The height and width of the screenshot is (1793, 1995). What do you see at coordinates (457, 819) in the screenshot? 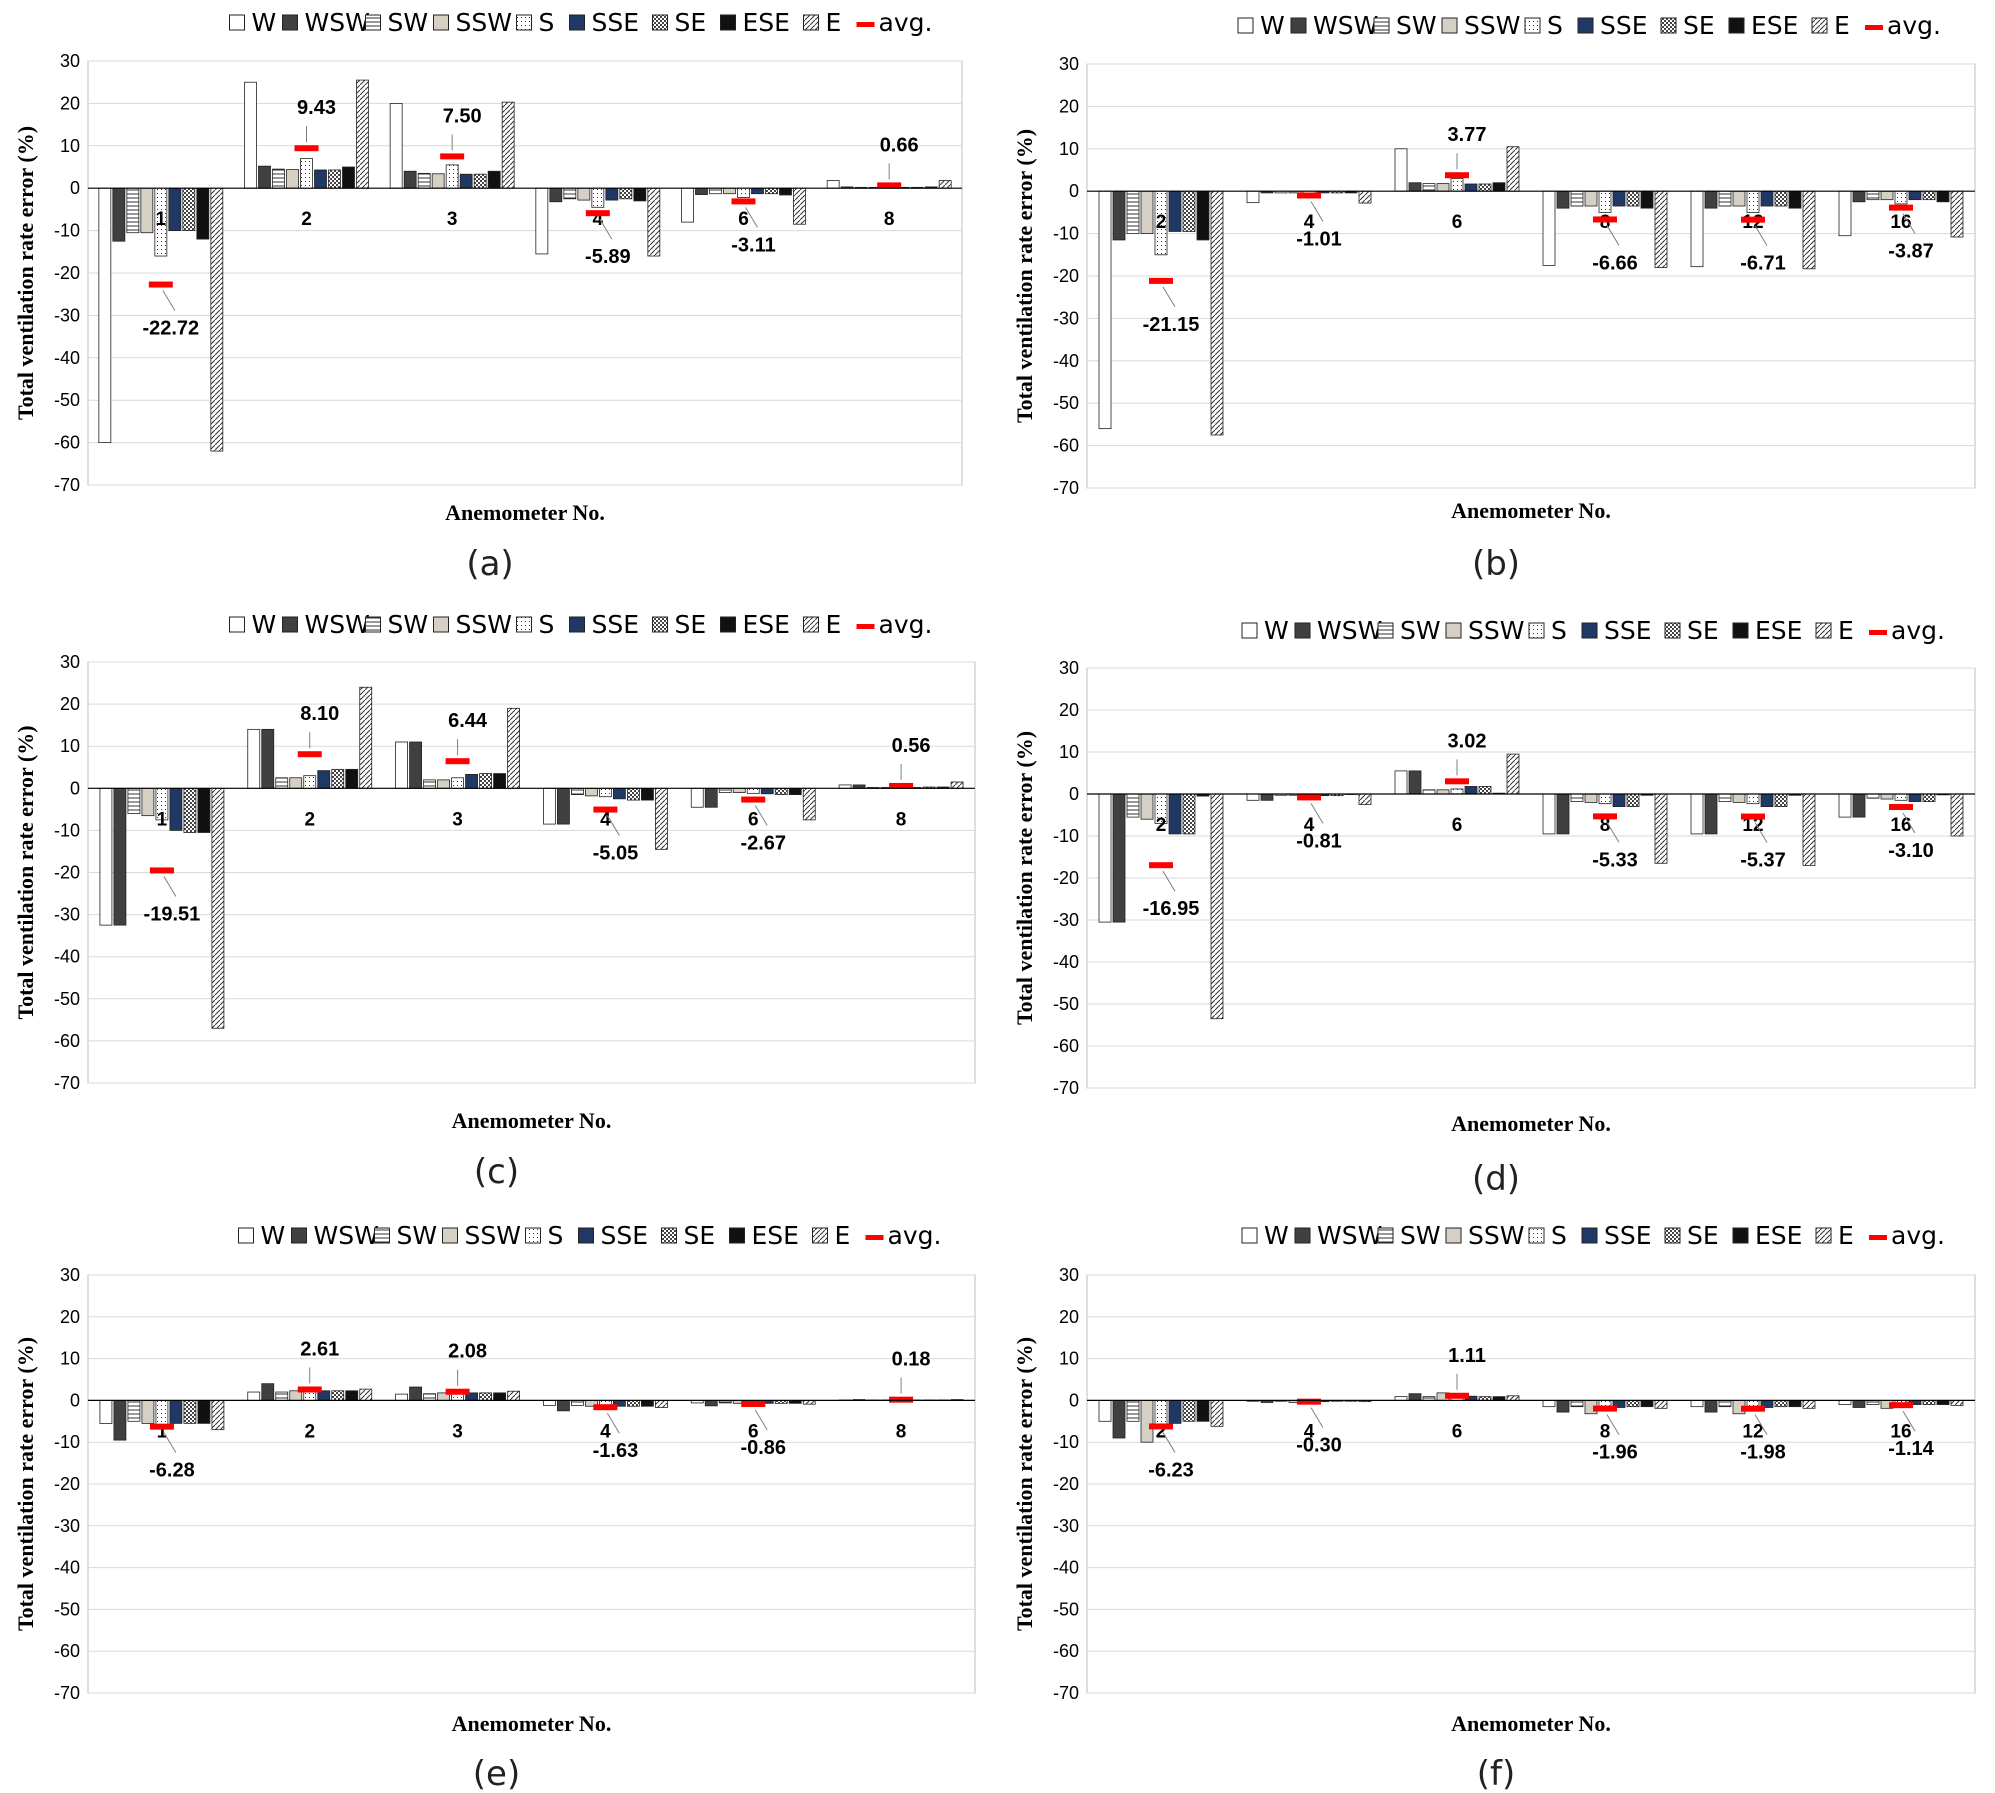
I see `x-tick-label: 3` at bounding box center [457, 819].